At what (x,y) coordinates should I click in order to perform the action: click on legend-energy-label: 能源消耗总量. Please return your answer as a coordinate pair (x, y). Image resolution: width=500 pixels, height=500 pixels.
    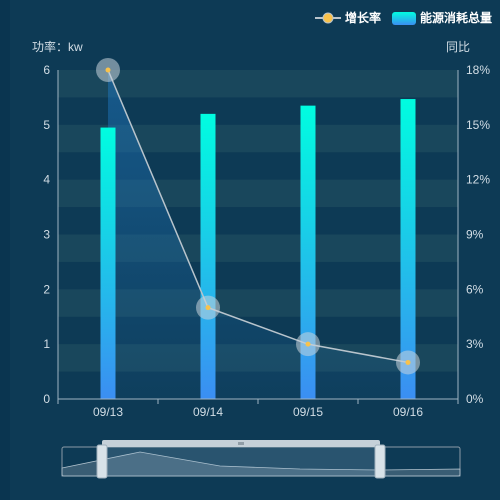
    Looking at the image, I should click on (456, 17).